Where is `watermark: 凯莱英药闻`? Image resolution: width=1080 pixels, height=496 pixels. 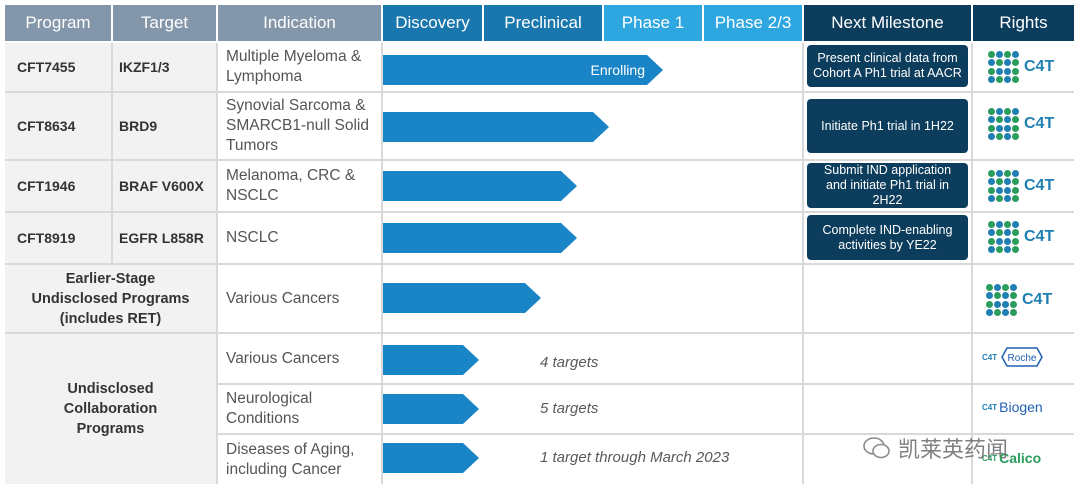
watermark: 凯莱英药闻 is located at coordinates (935, 448).